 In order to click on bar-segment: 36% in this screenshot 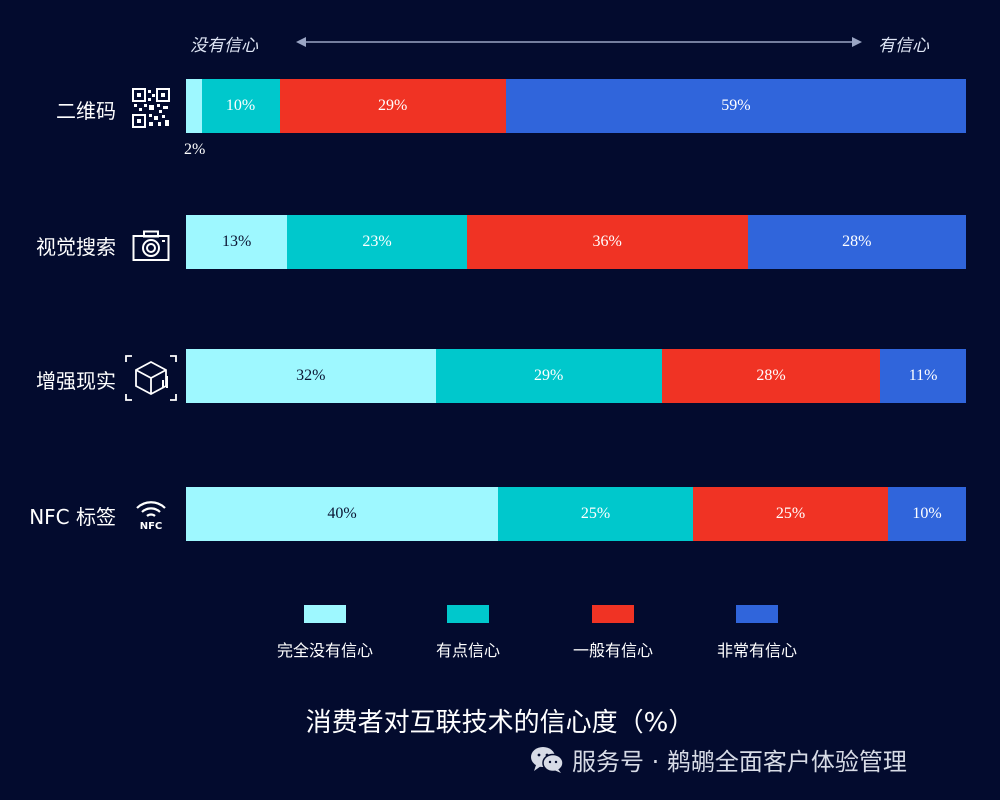, I will do `click(607, 242)`.